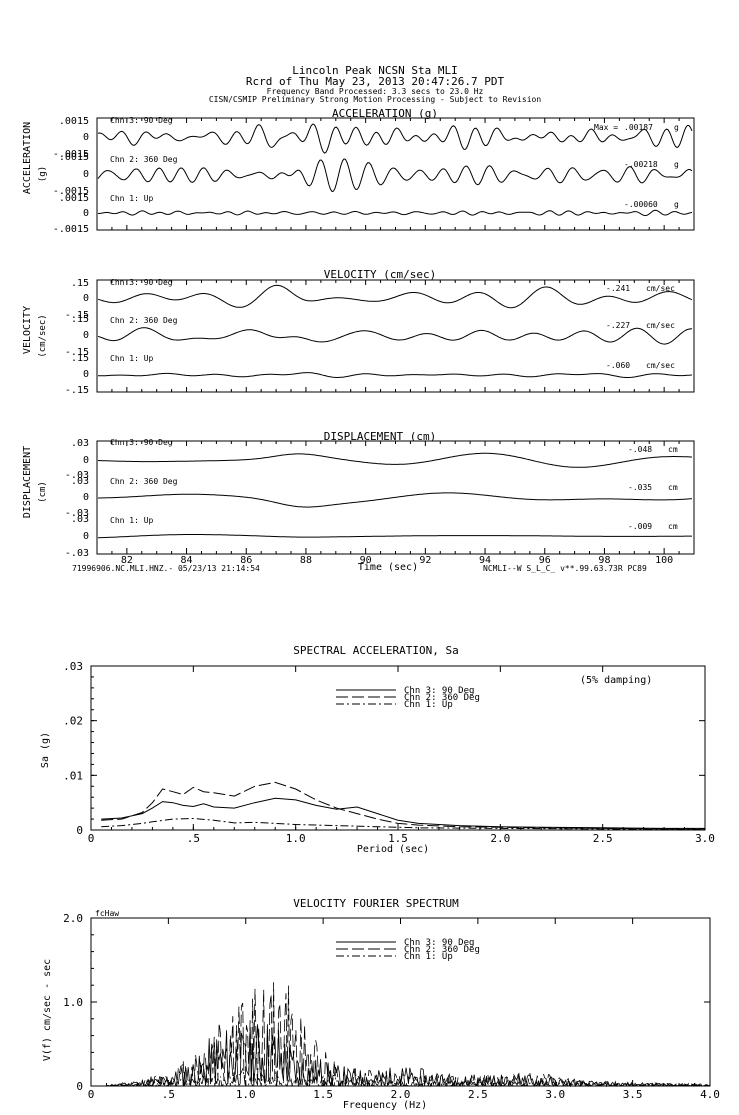  What do you see at coordinates (640, 526) in the screenshot?
I see `disp-chn1-max-value: -.009` at bounding box center [640, 526].